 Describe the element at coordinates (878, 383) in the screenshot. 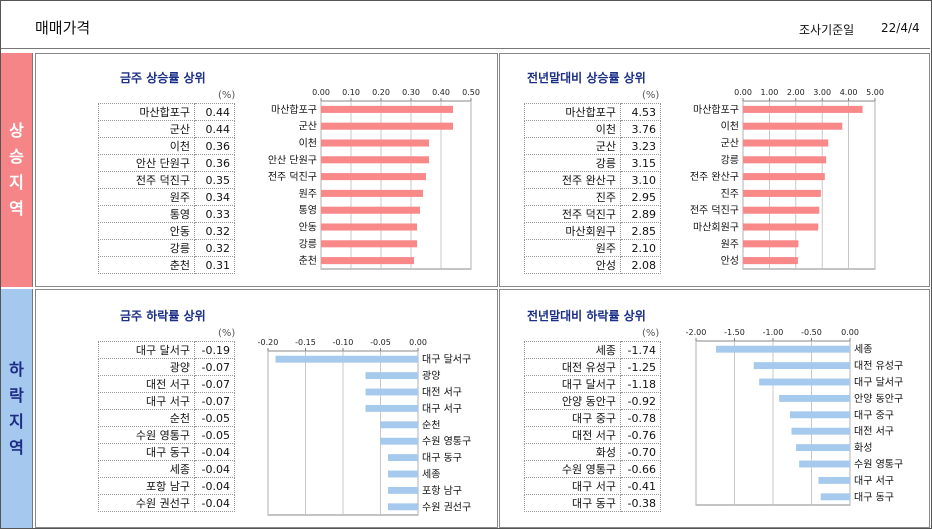

I see `category-label: 대구 달서구` at that location.